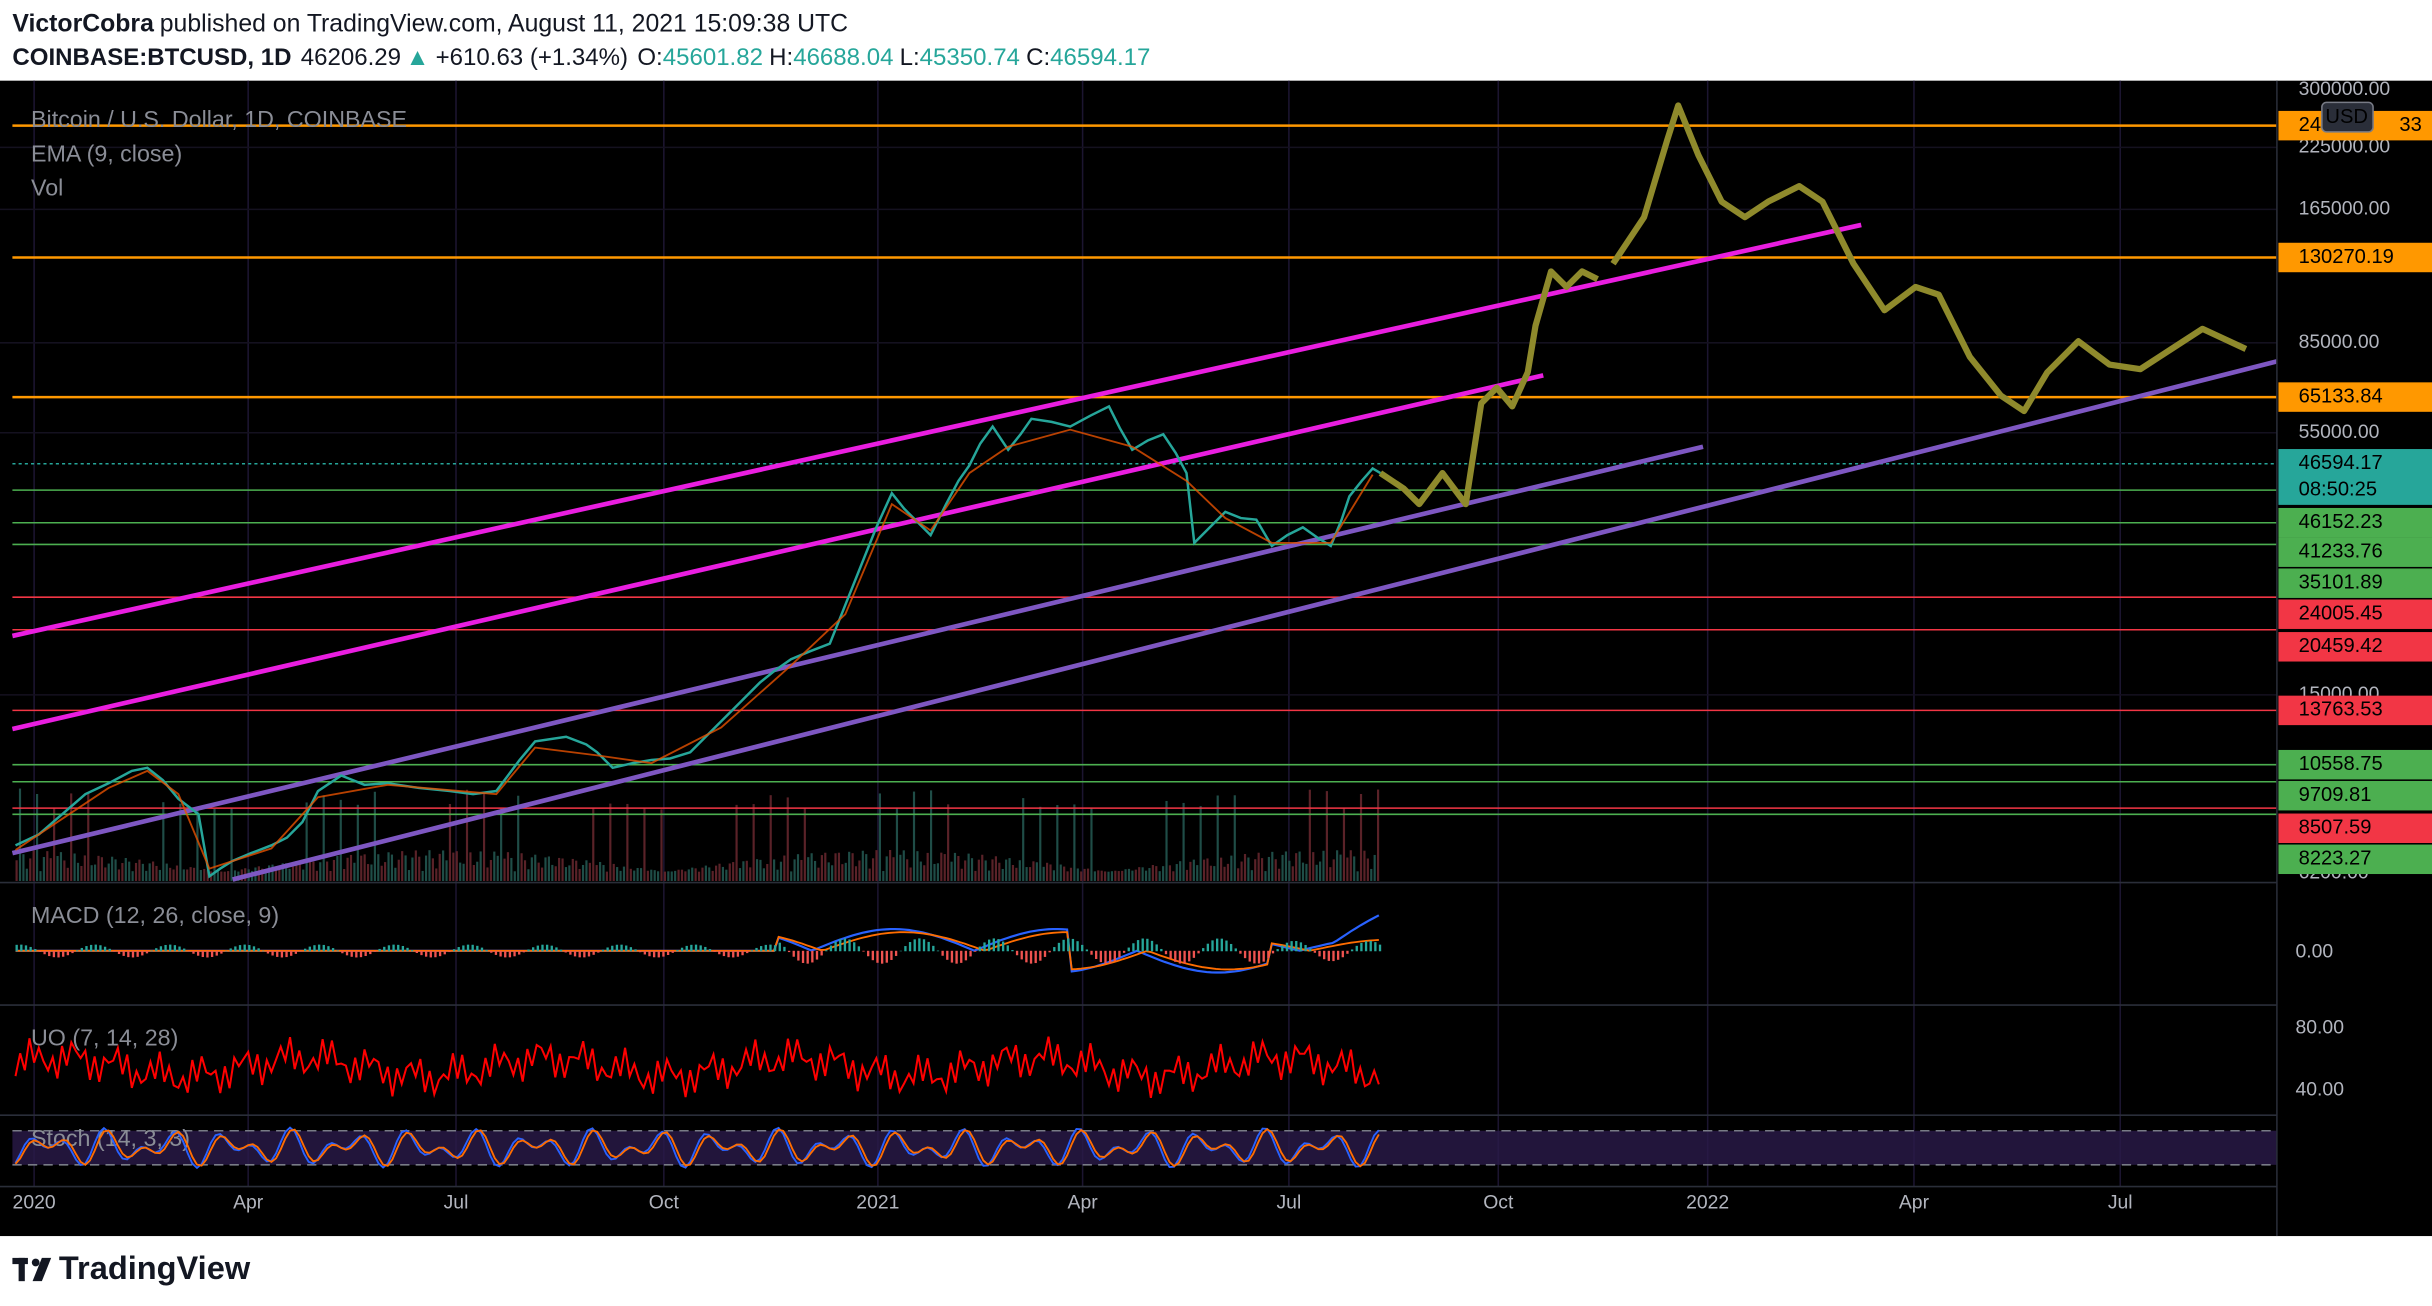  What do you see at coordinates (2341, 764) in the screenshot?
I see `price-label: 10558.75` at bounding box center [2341, 764].